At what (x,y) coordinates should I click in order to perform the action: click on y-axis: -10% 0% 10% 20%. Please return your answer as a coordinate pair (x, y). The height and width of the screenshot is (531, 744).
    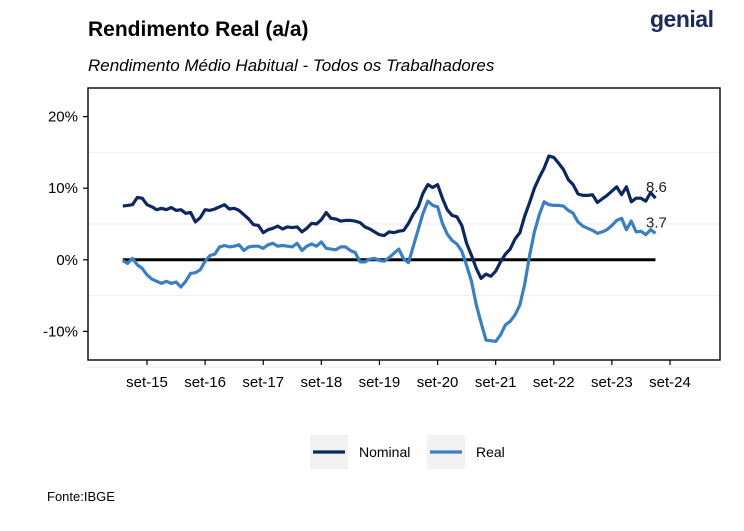
    Looking at the image, I should click on (65, 224).